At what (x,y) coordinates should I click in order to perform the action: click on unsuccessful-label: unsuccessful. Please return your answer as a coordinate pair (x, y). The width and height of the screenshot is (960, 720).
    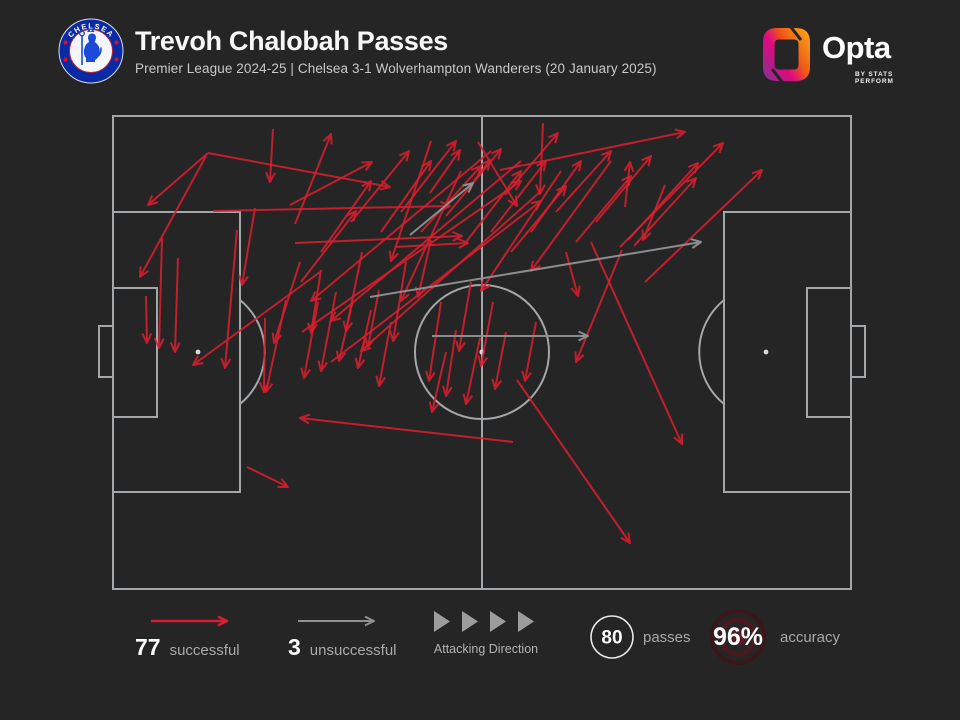
    Looking at the image, I should click on (353, 650).